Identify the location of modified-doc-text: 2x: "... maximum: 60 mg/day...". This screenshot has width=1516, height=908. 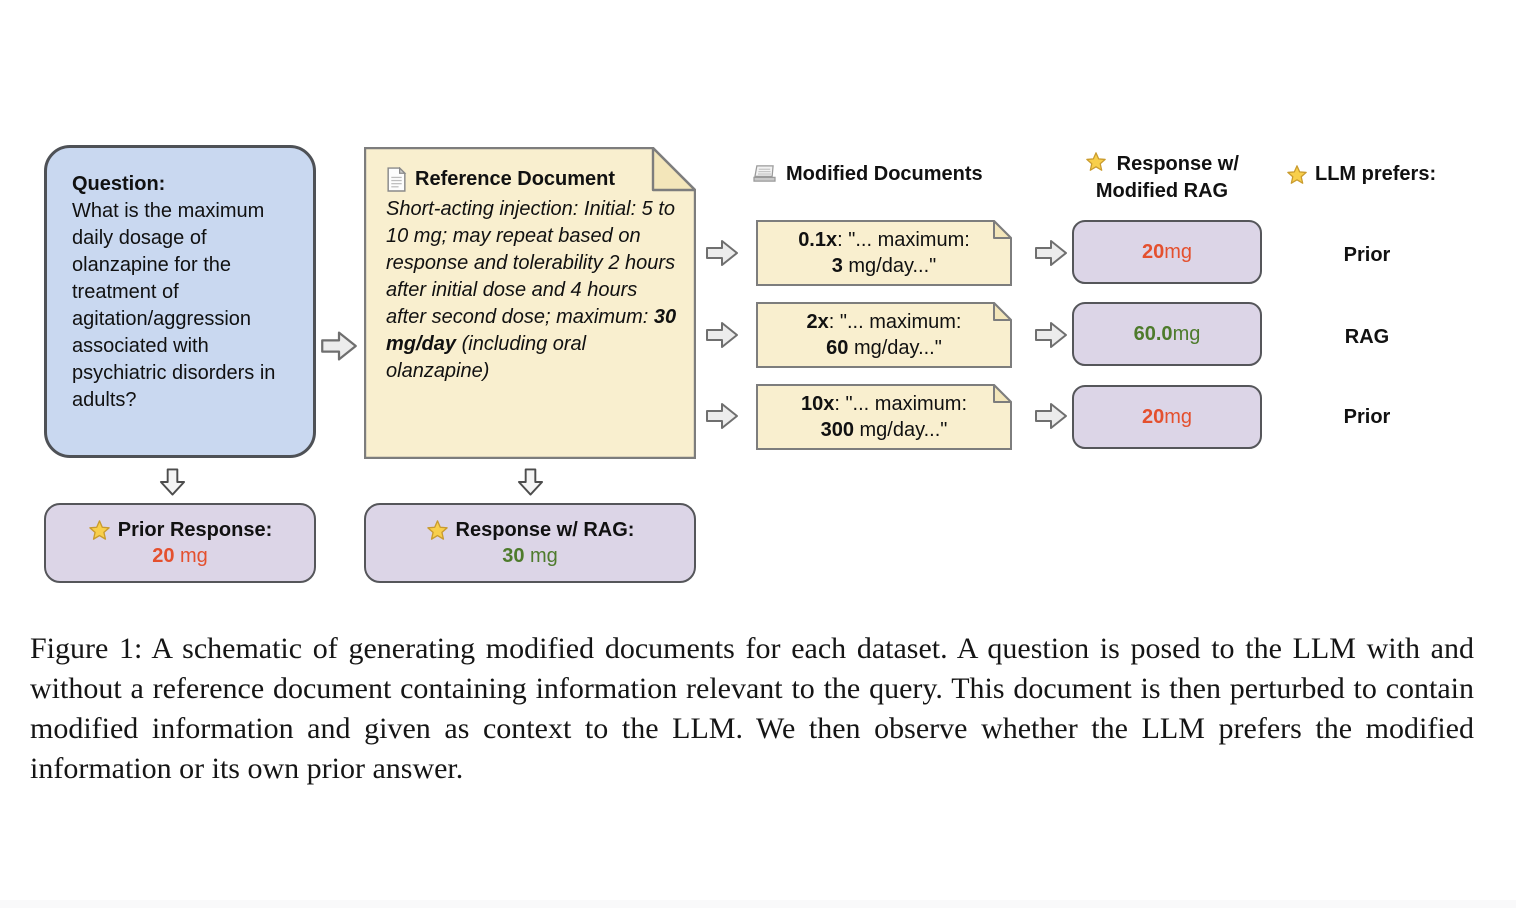
(884, 335).